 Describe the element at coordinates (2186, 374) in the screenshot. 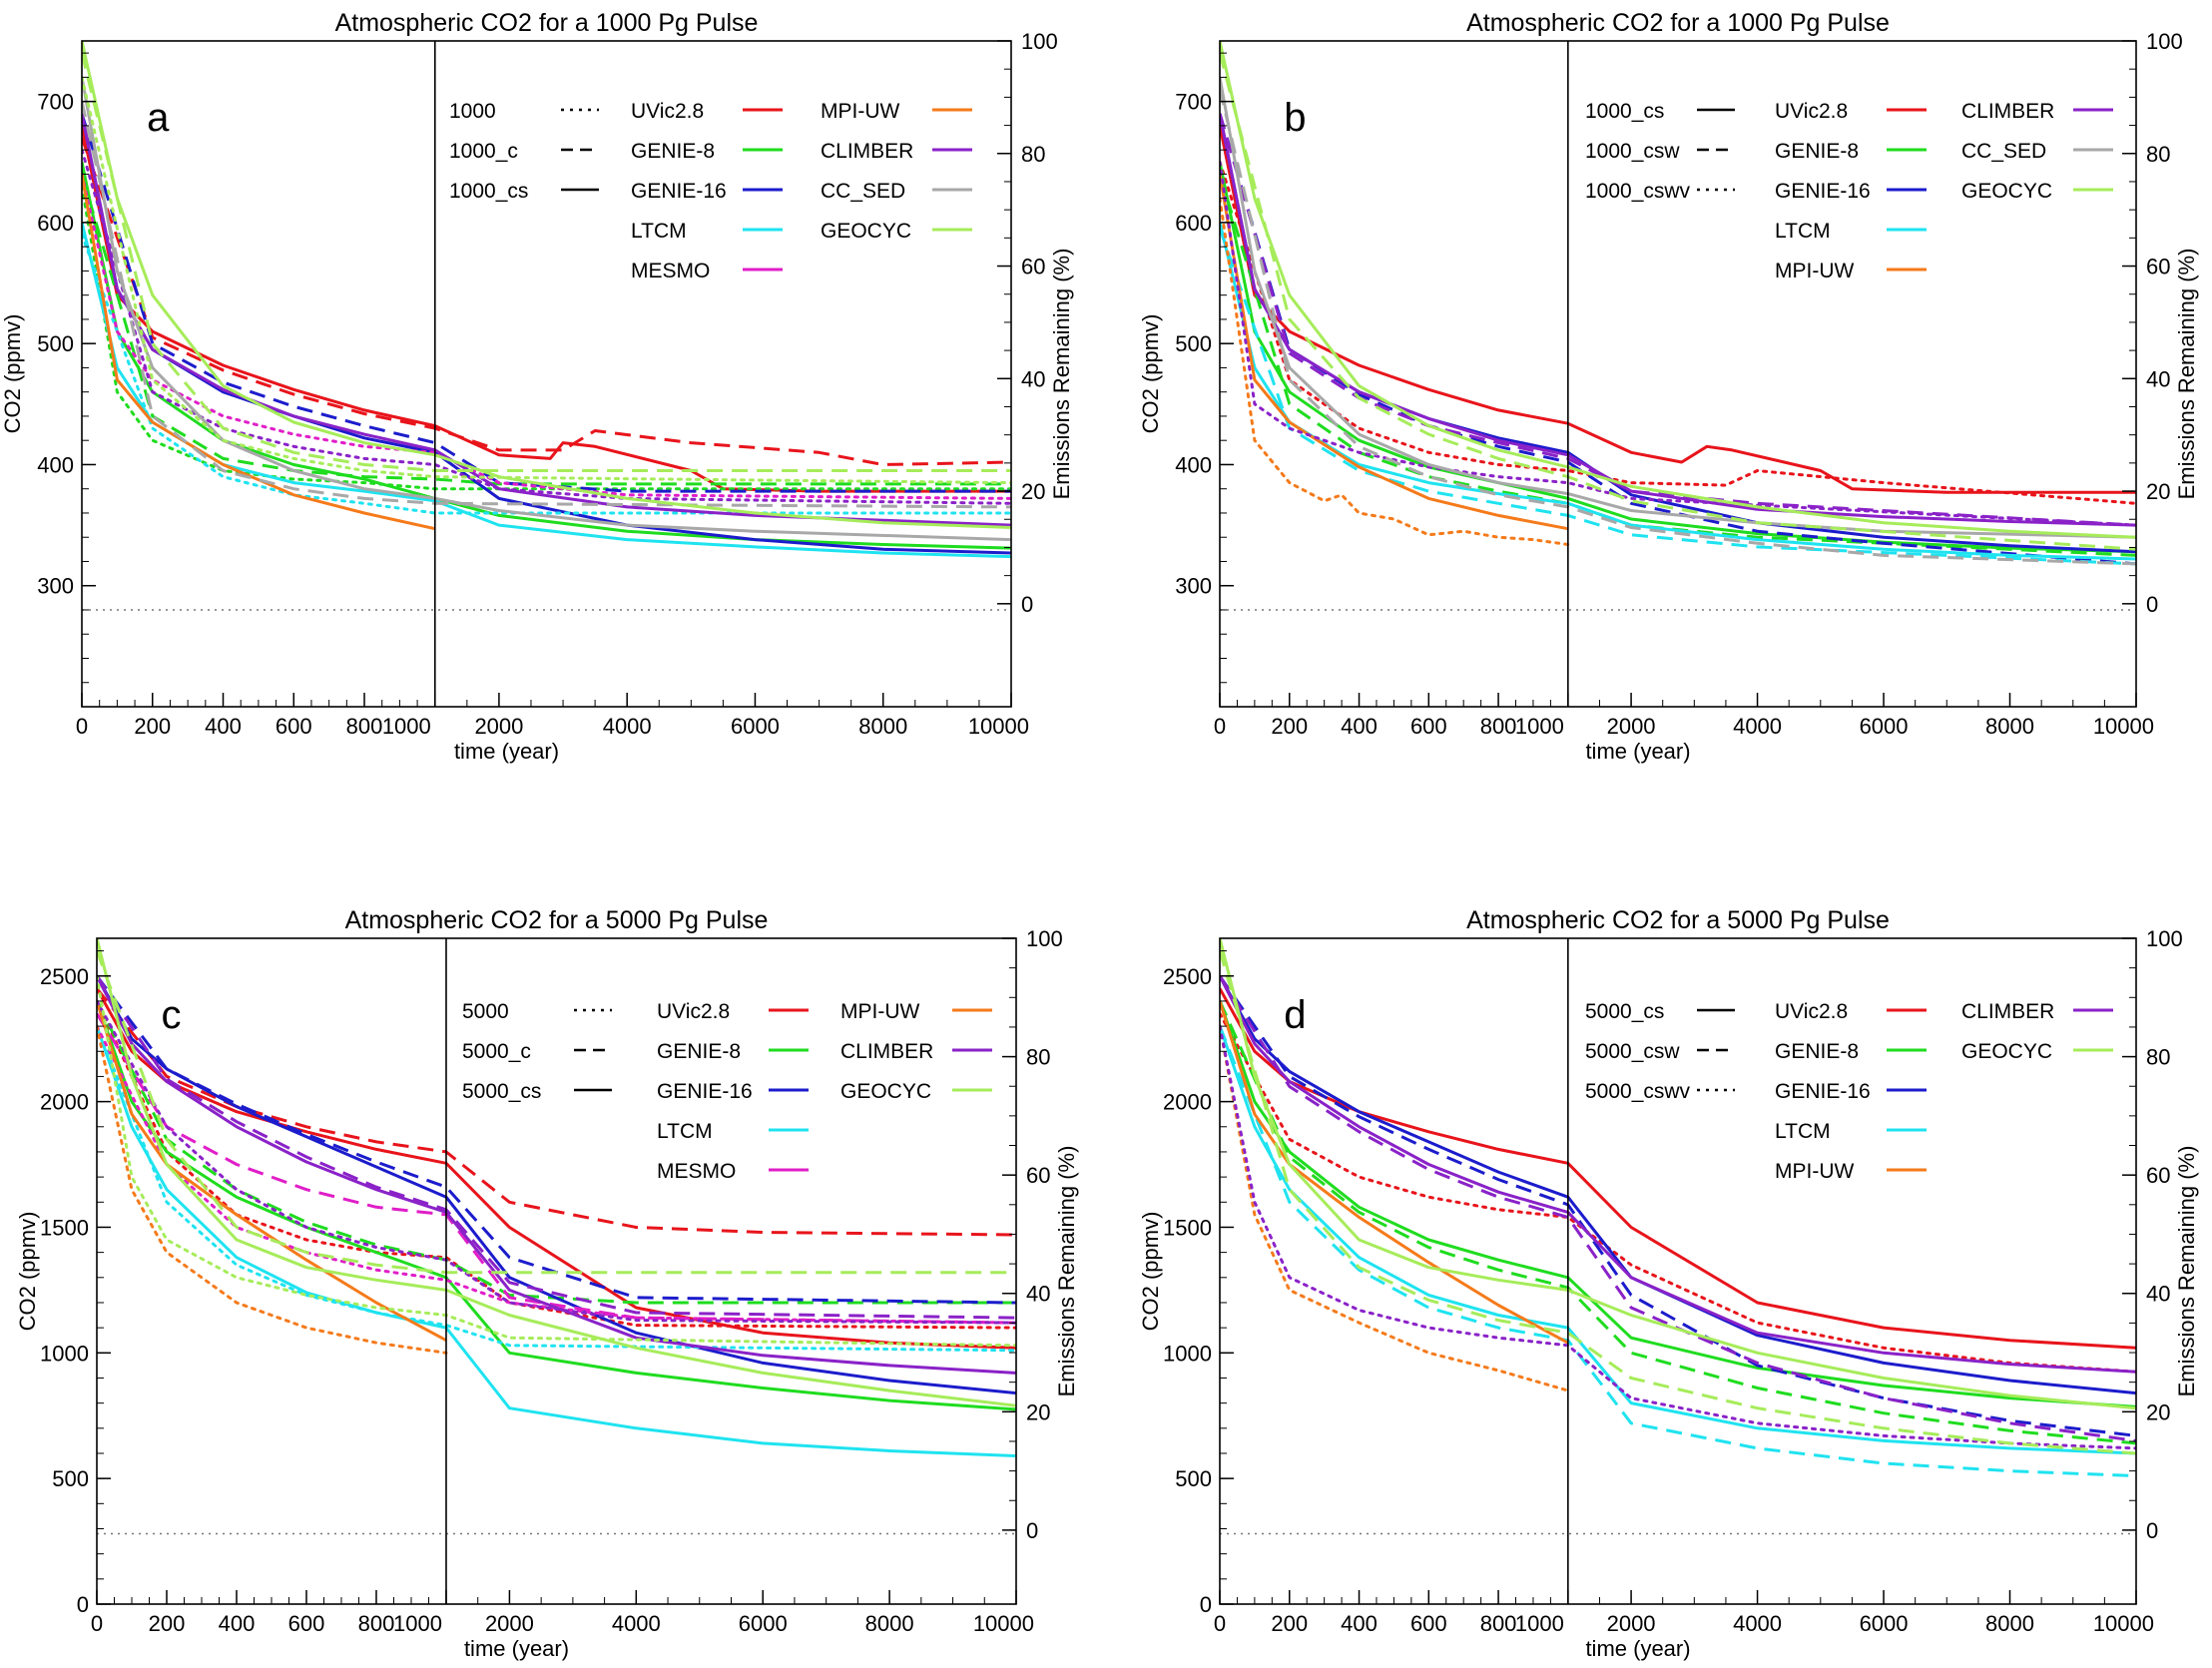

I see `right-axis-label: Emissions Remaining (%)` at that location.